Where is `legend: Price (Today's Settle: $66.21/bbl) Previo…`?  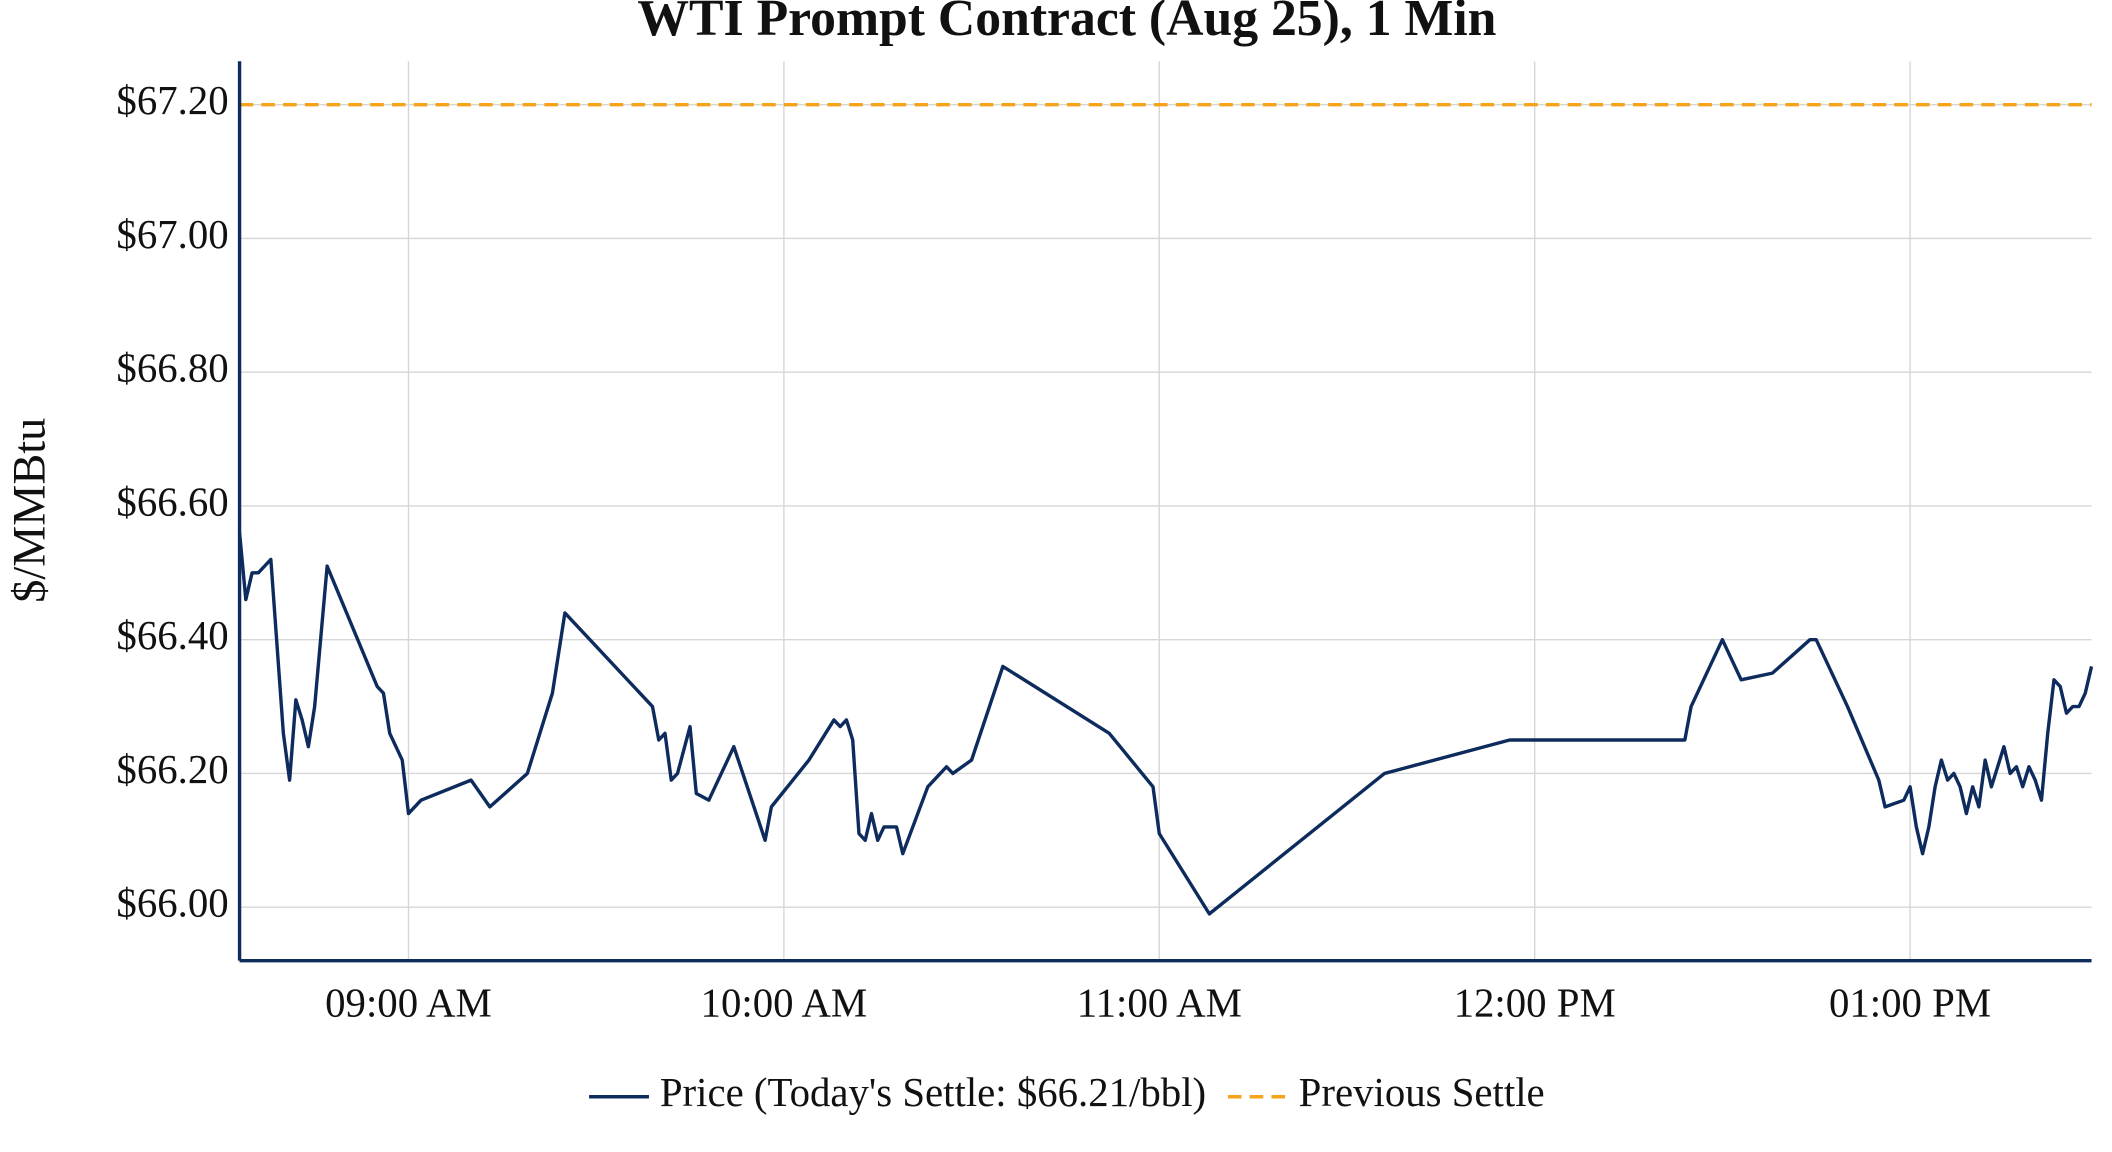
legend: Price (Today's Settle: $66.21/bbl) Previo… is located at coordinates (1067, 1092).